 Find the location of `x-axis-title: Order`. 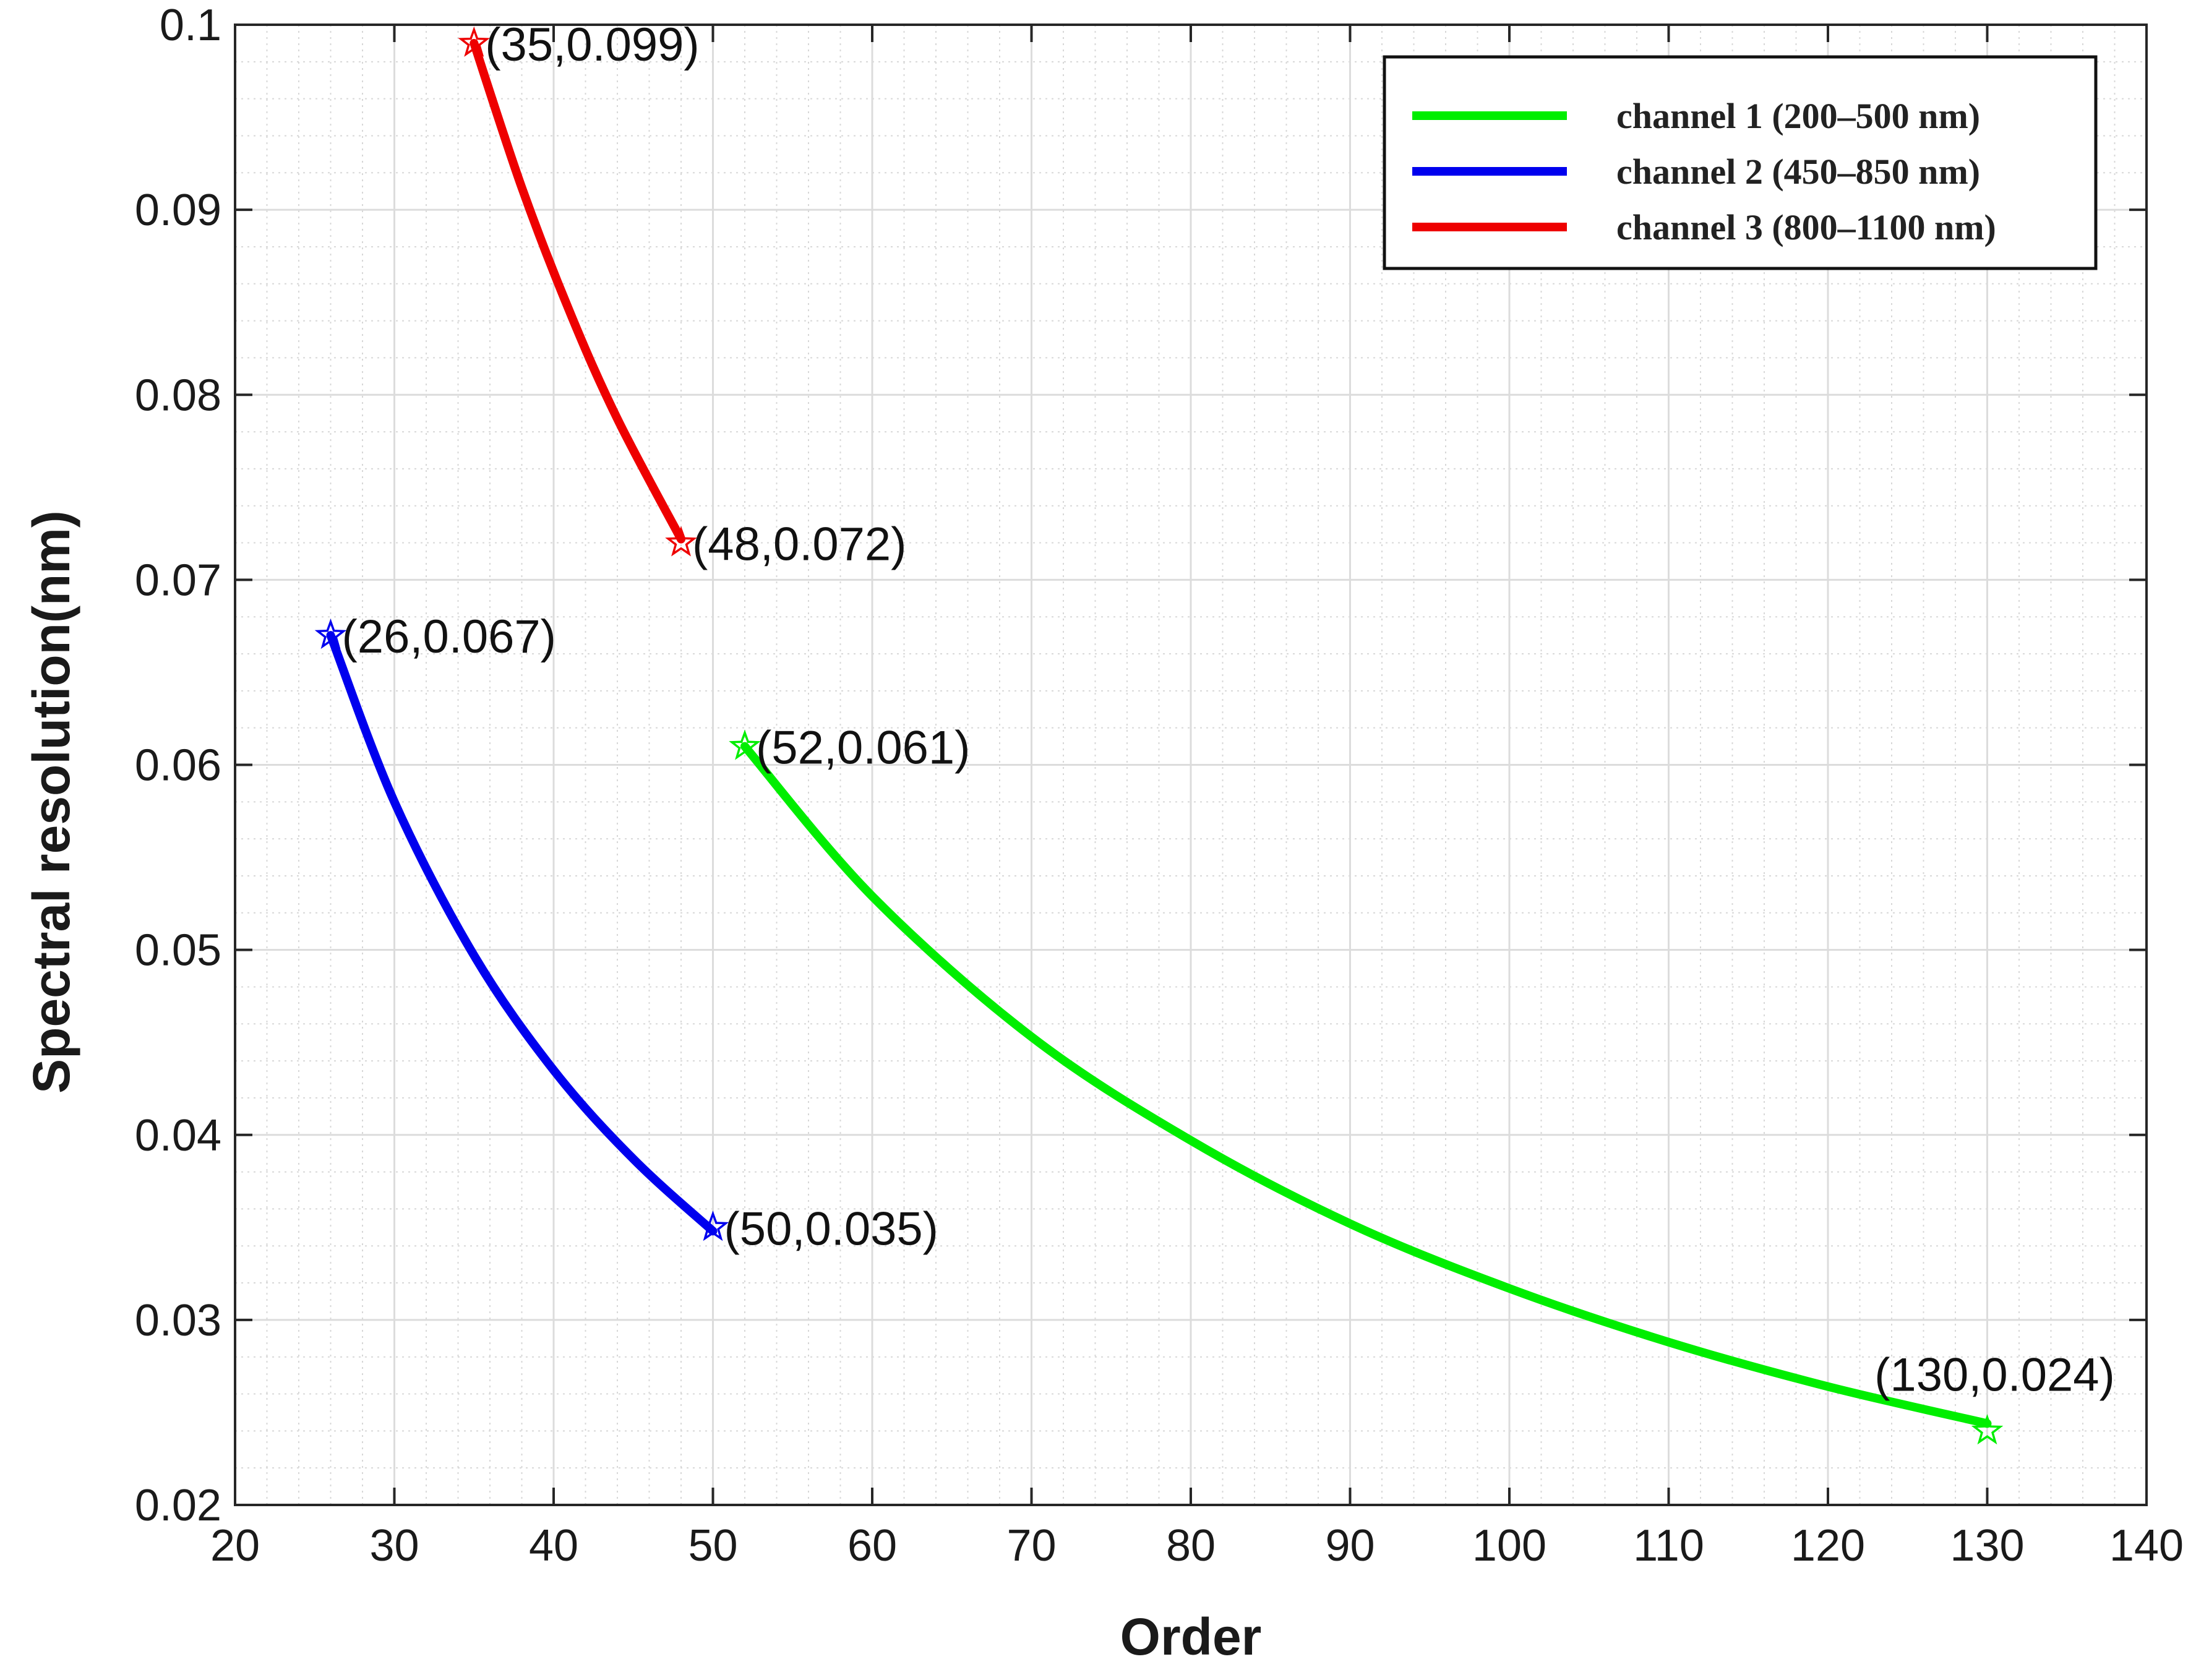

x-axis-title: Order is located at coordinates (1191, 1637).